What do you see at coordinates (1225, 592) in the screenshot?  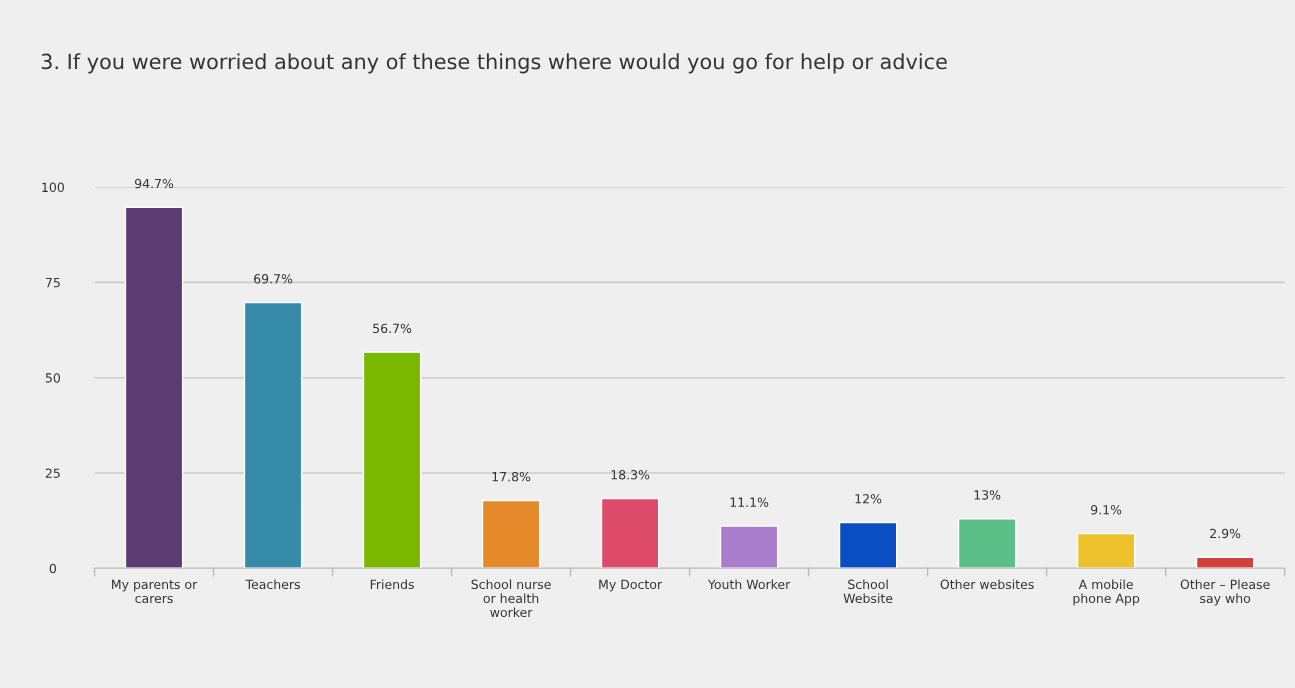 I see `x-tick-label: Other – Please say who` at bounding box center [1225, 592].